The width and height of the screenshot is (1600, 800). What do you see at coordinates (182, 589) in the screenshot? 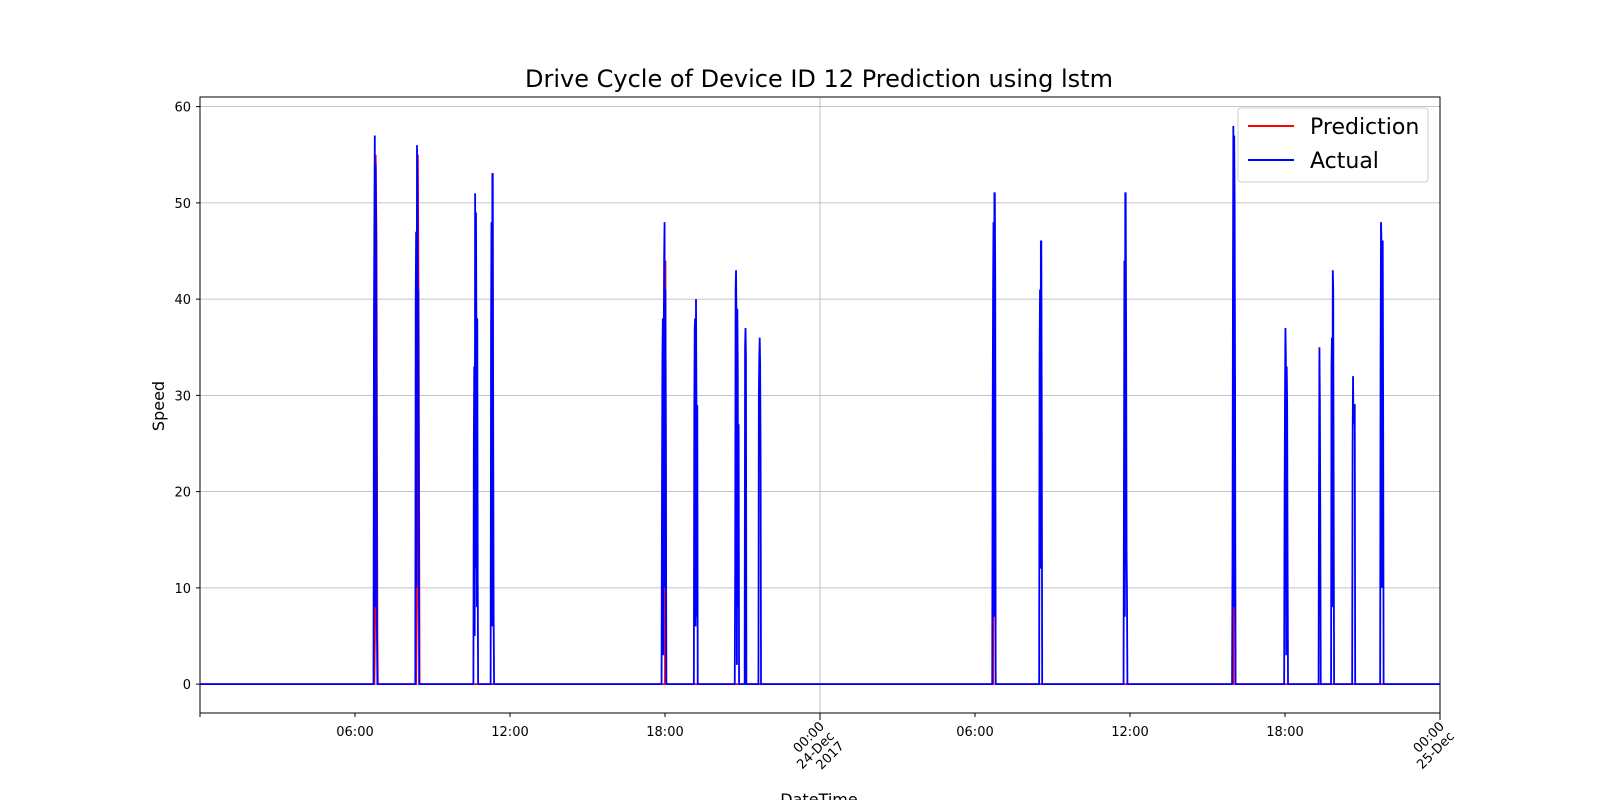
I see `y-tick-label: 10` at bounding box center [182, 589].